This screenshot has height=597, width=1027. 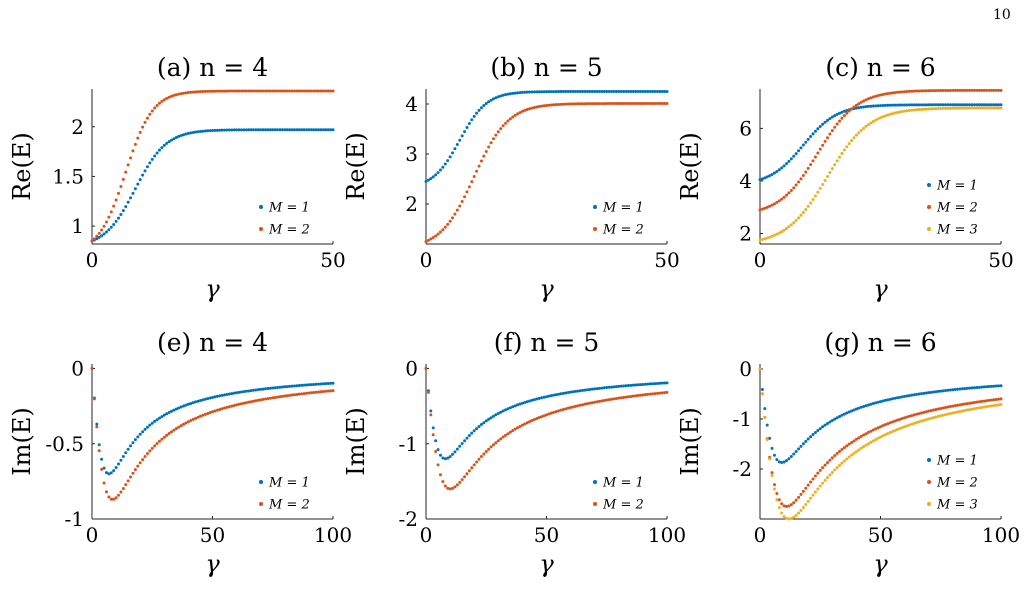 I want to click on legend: M = 1M = 2M = 3, so click(x=952, y=483).